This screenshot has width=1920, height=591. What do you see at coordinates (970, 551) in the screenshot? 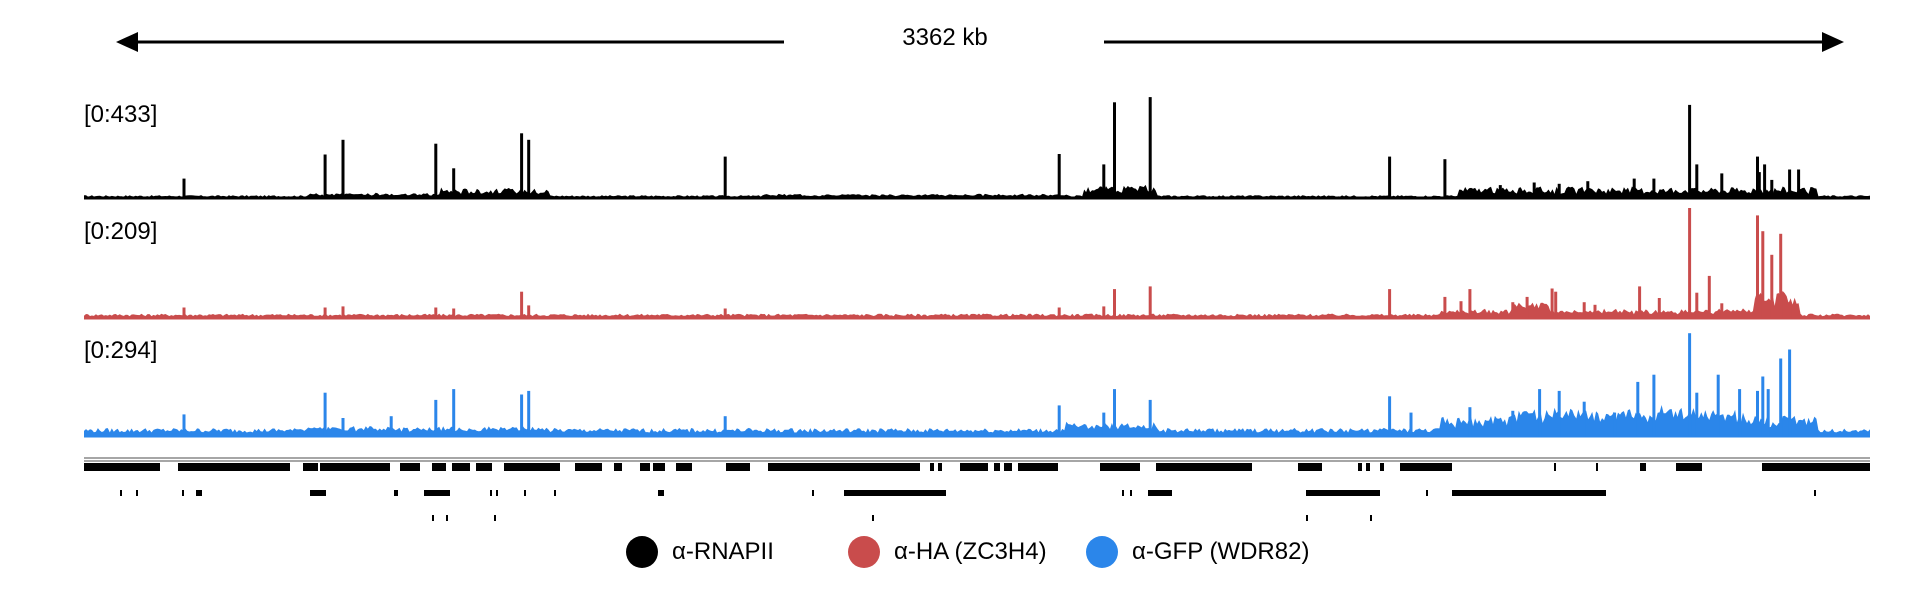
I see `legend-label-zc3h4: α-HA (ZC3H4)` at bounding box center [970, 551].